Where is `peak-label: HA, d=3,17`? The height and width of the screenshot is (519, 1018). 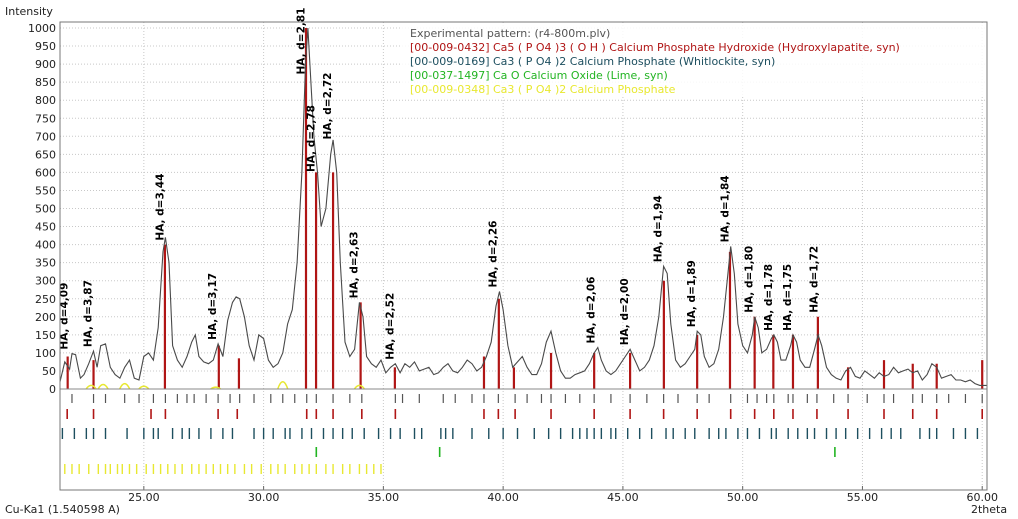
peak-label: HA, d=3,17 is located at coordinates (213, 306).